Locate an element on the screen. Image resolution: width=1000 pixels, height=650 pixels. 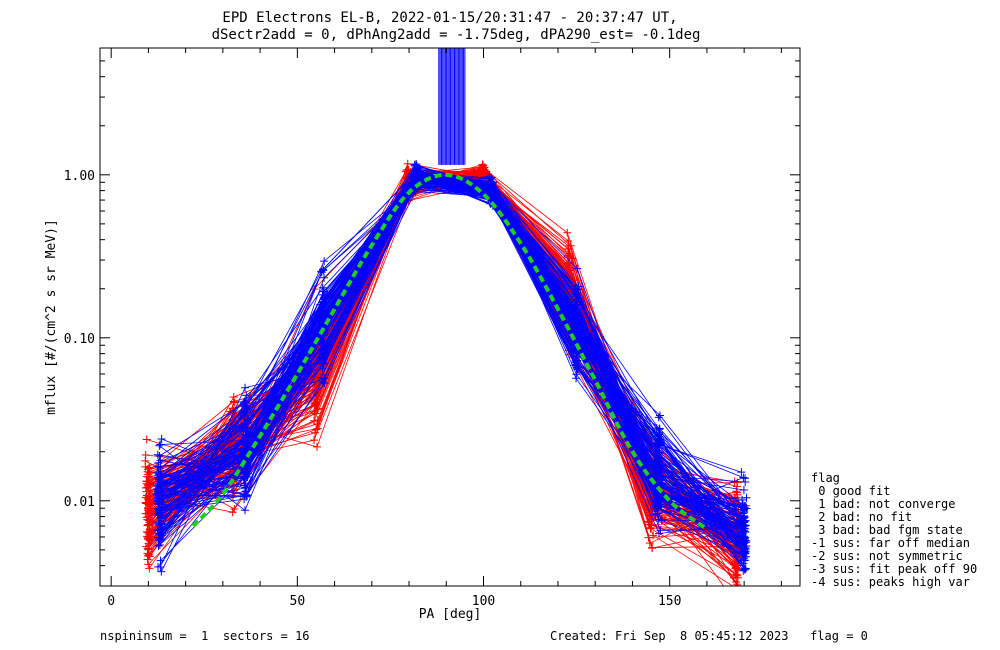
y-axis-label: mflux [#/(cm^2 s sr MeV)] is located at coordinates (51, 317).